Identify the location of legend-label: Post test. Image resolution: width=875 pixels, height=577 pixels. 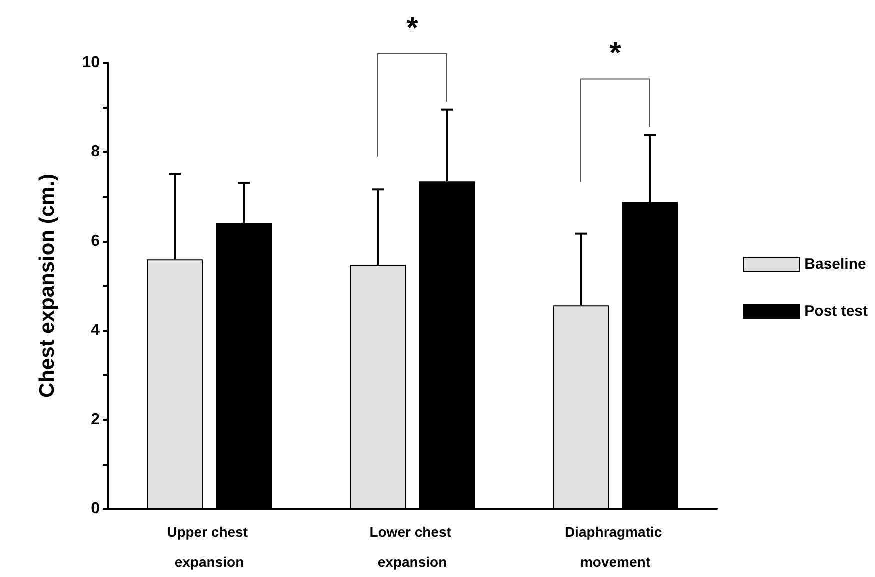
(836, 311).